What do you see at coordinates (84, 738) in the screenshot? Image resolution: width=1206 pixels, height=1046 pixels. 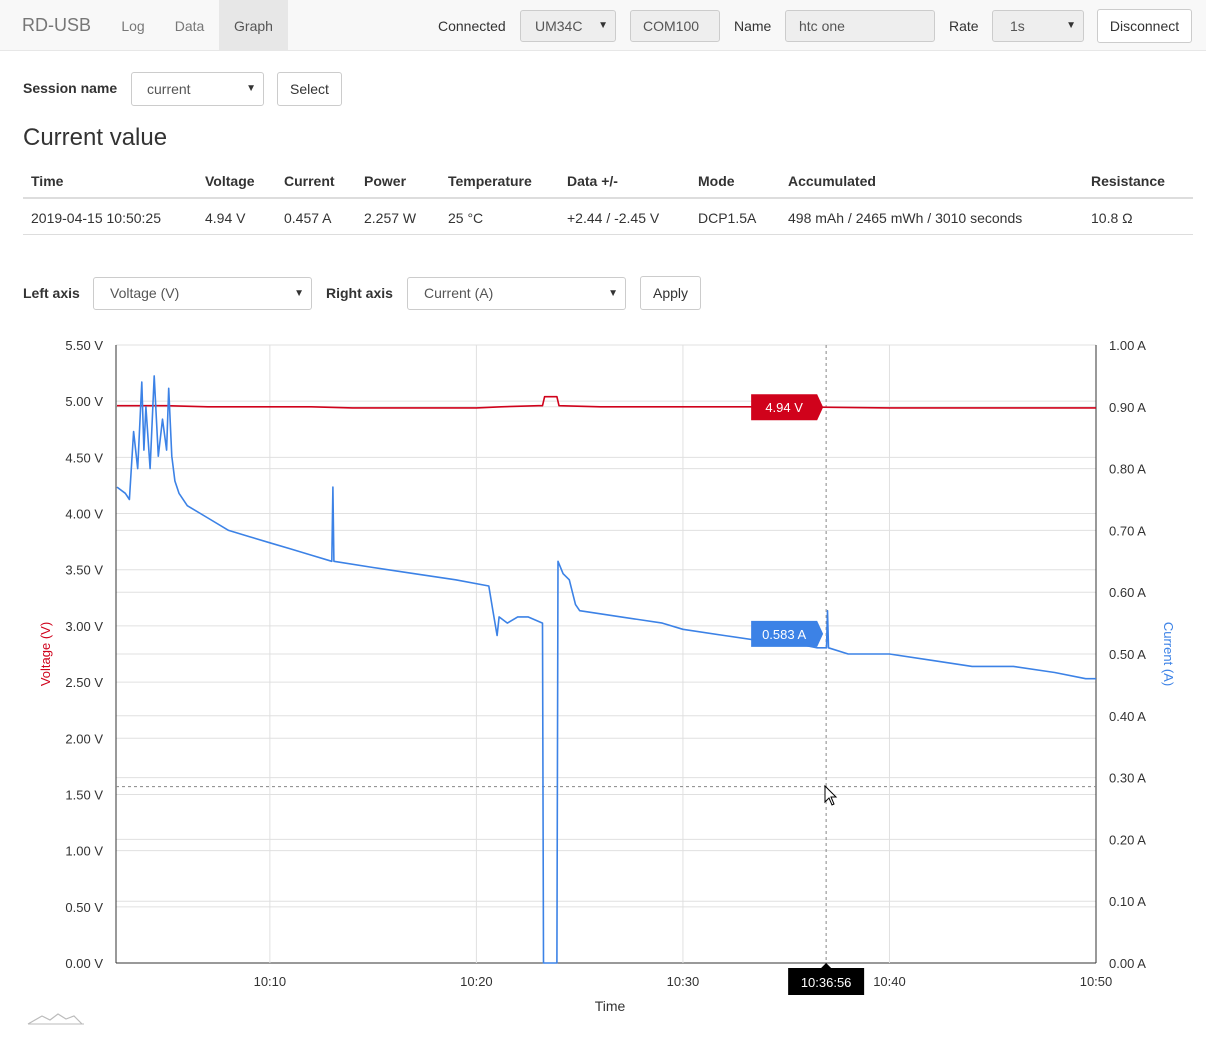 I see `left-tick-label: 2.00 V` at bounding box center [84, 738].